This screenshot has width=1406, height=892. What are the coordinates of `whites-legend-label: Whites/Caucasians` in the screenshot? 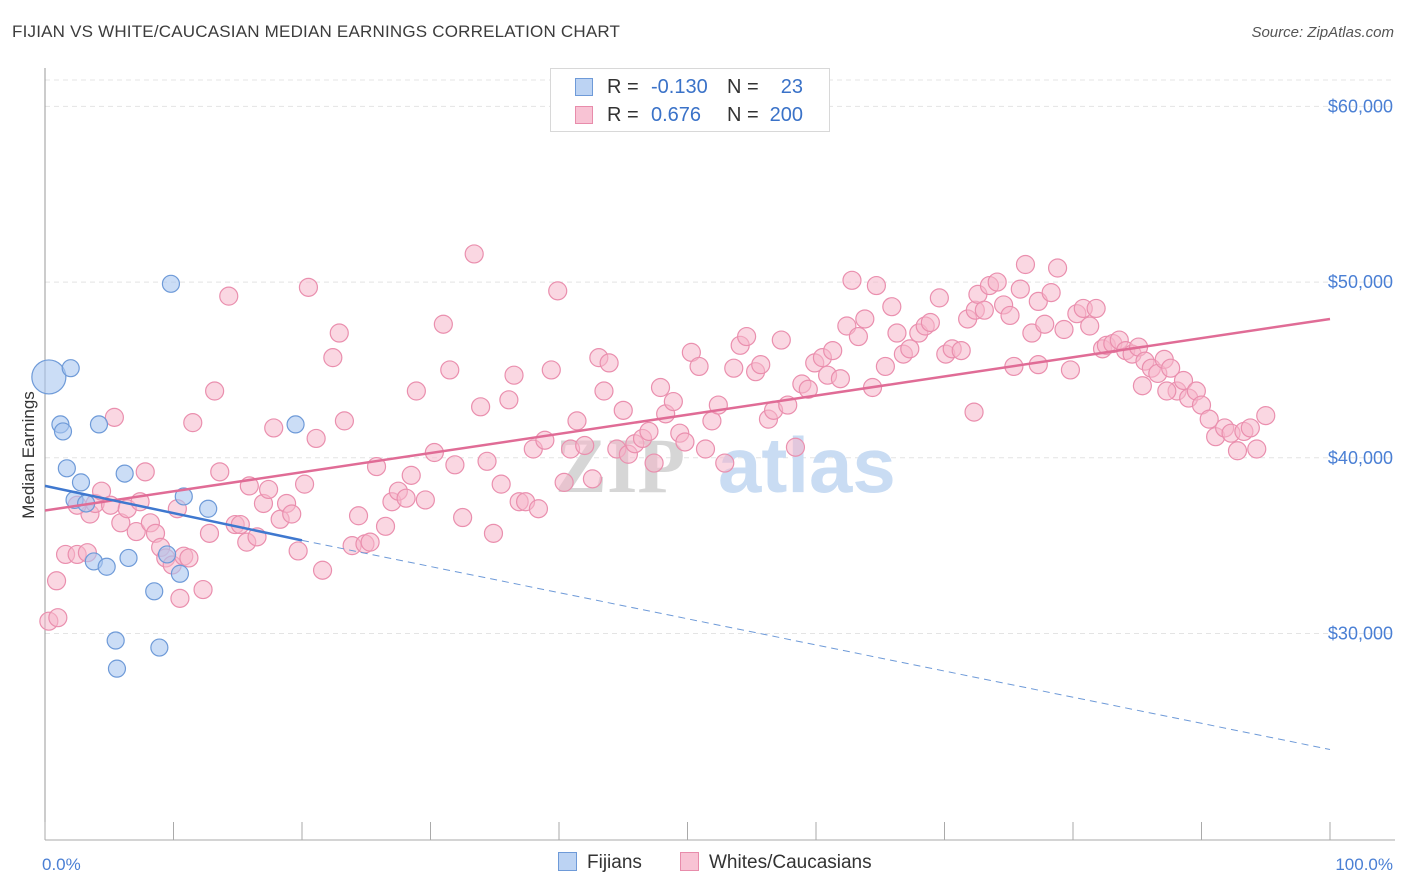 It's located at (790, 862).